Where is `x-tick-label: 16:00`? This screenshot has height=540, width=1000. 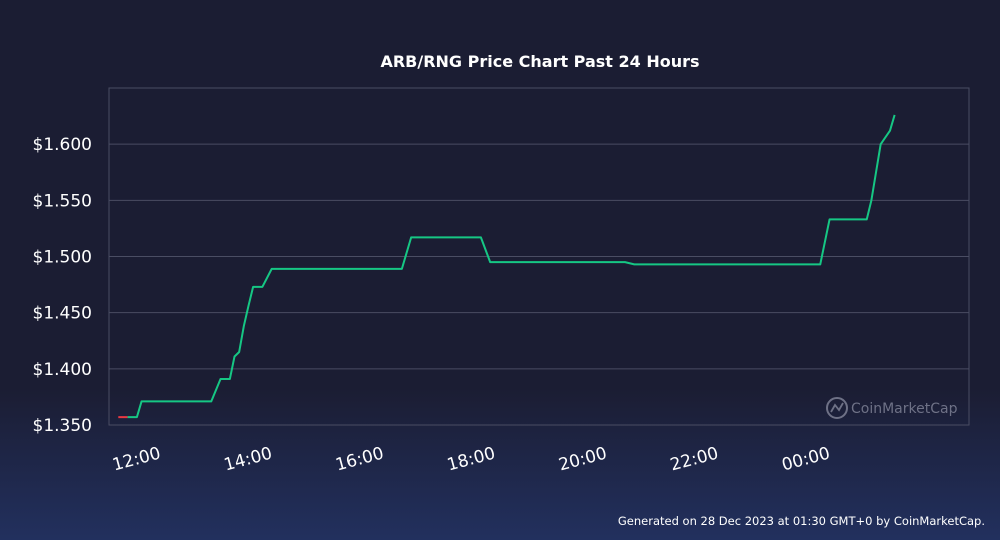 x-tick-label: 16:00 is located at coordinates (359, 460).